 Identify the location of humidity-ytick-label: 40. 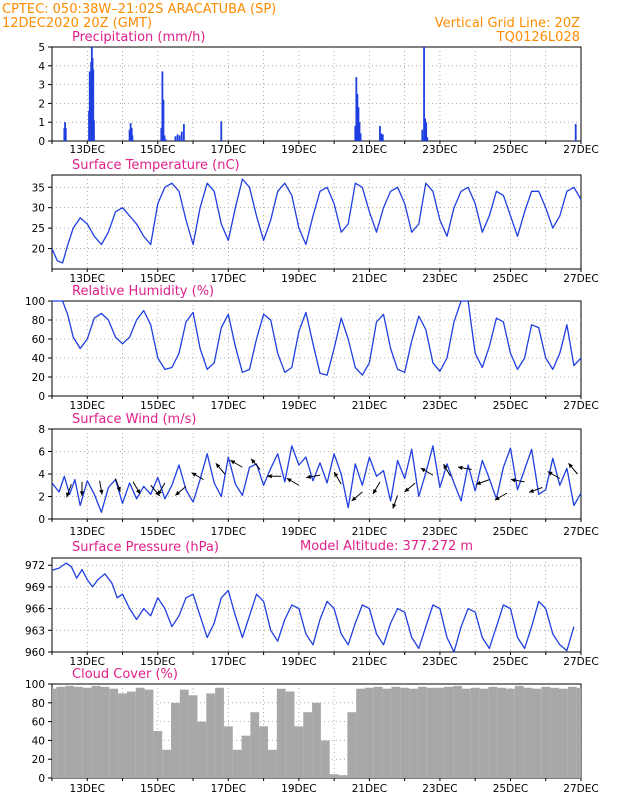
(38, 359).